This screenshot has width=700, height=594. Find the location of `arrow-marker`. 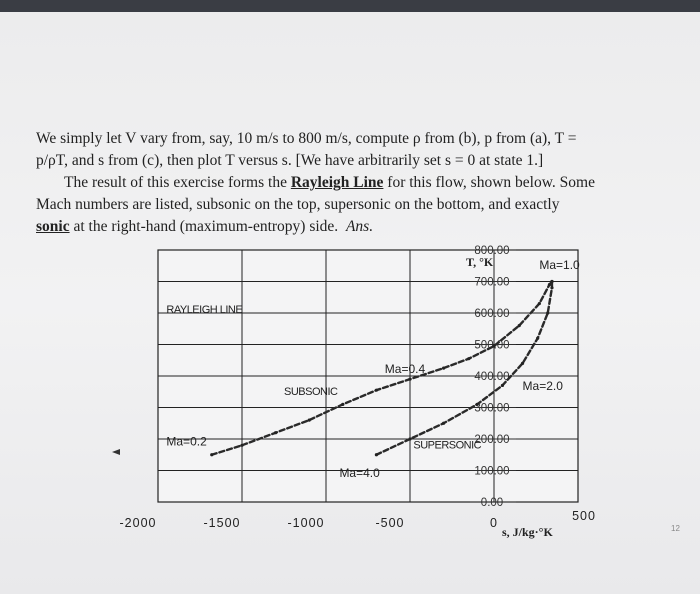

arrow-marker is located at coordinates (116, 452).